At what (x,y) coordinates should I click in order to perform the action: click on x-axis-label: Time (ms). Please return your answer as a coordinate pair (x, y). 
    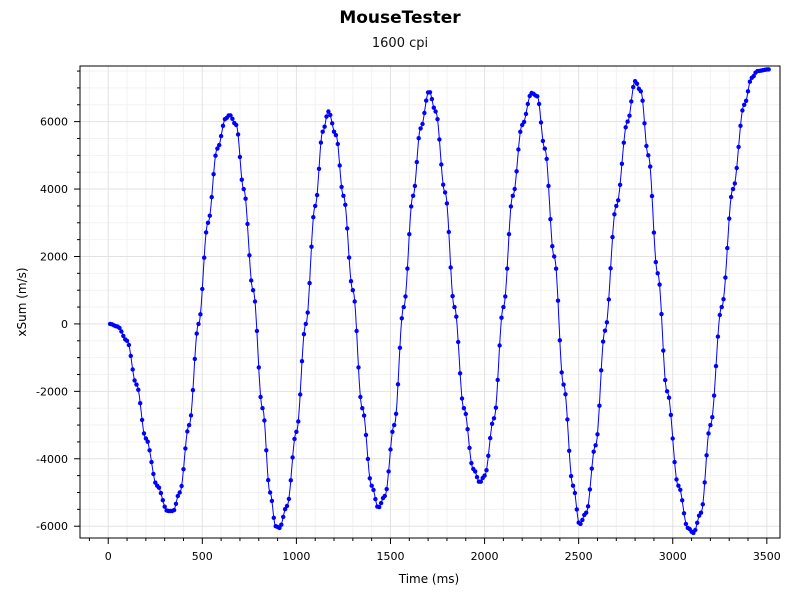
    Looking at the image, I should click on (429, 579).